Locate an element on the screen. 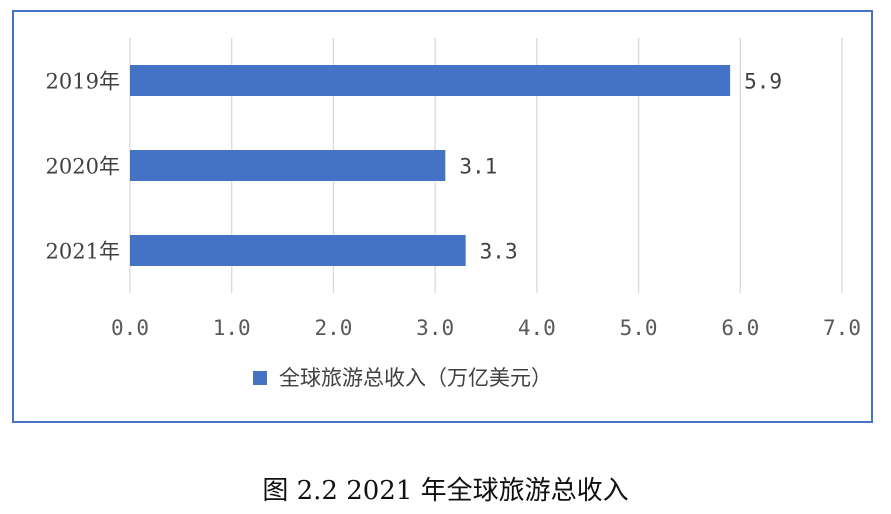 The width and height of the screenshot is (891, 514). x-tick-label-3: 3.0 is located at coordinates (435, 328).